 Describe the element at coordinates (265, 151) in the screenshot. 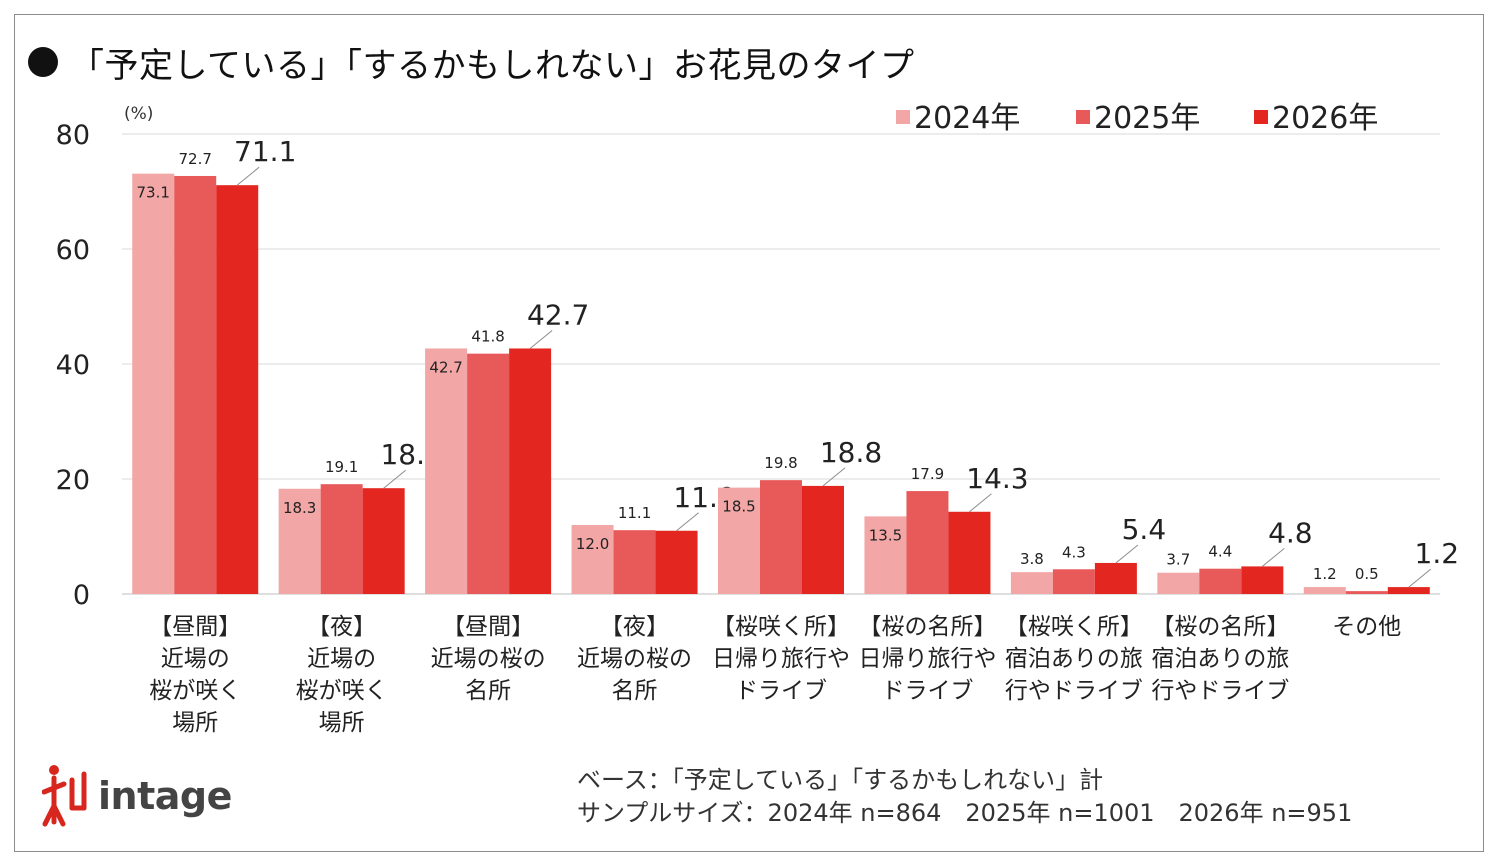

I see `data-label: 71.1` at that location.